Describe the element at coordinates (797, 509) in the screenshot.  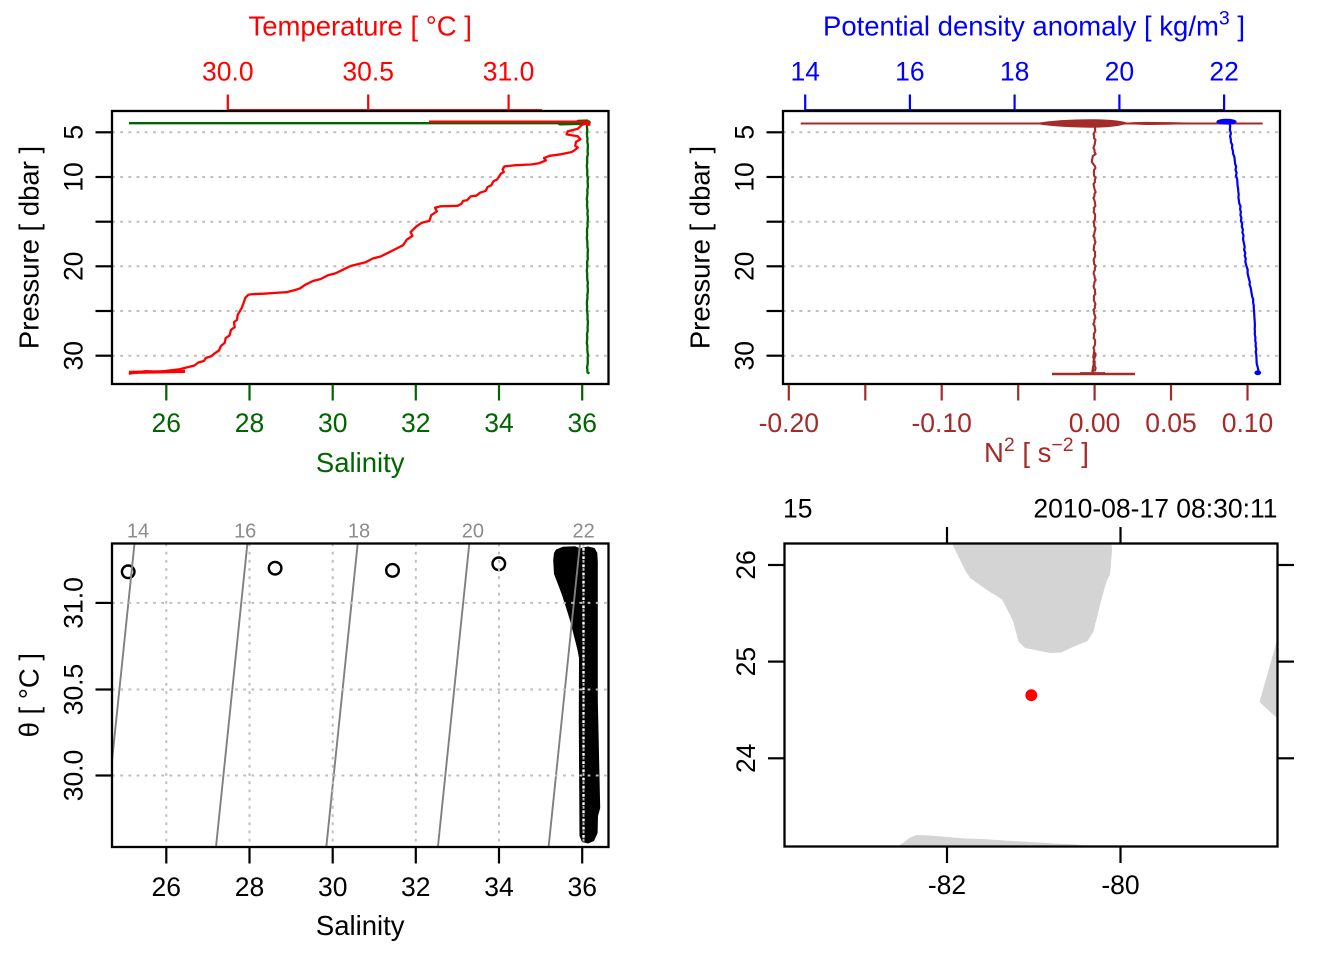
I see `svg-text: 15` at that location.